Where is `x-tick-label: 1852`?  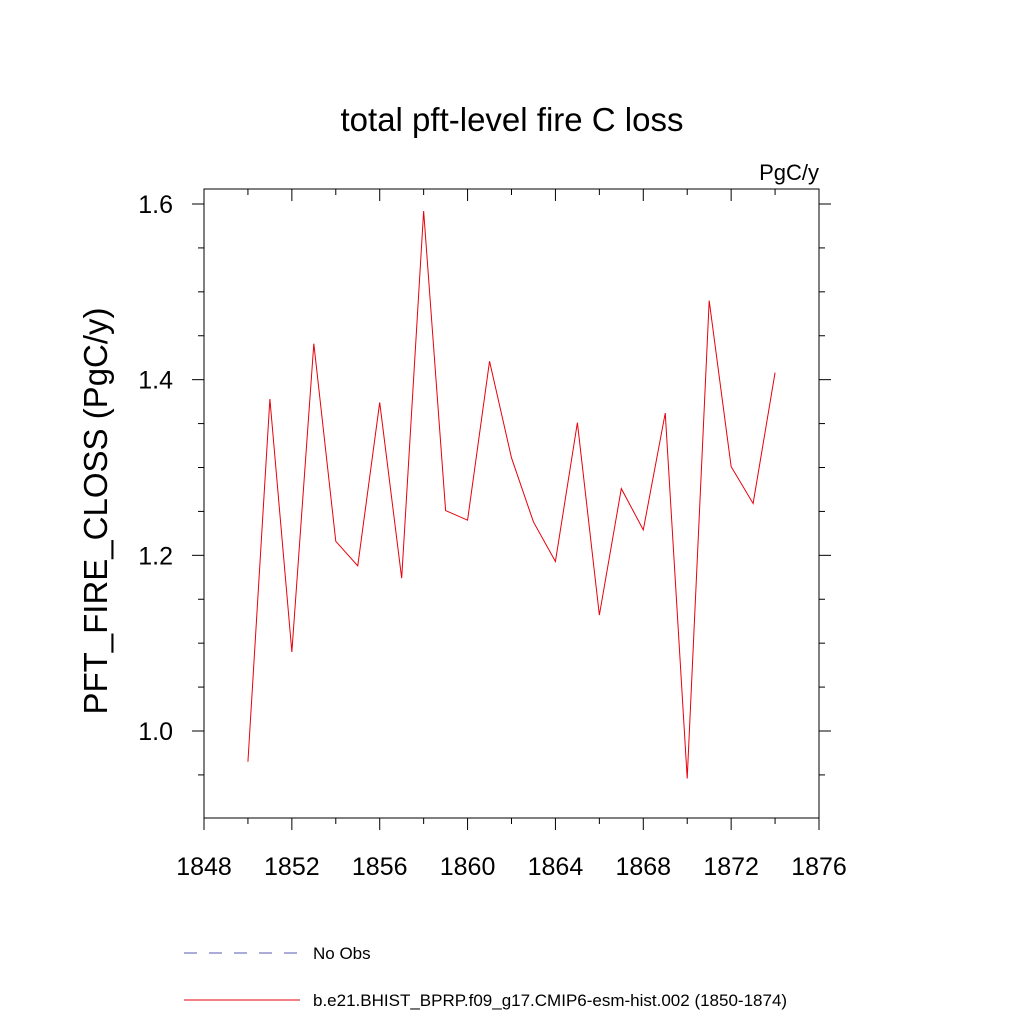
x-tick-label: 1852 is located at coordinates (292, 867).